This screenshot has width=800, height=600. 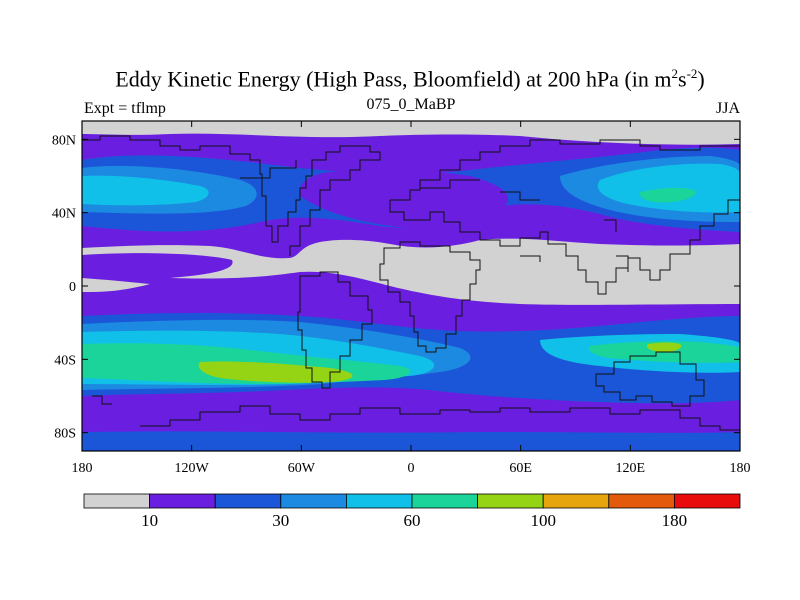 What do you see at coordinates (231, 195) in the screenshot?
I see `coastline-north-america` at bounding box center [231, 195].